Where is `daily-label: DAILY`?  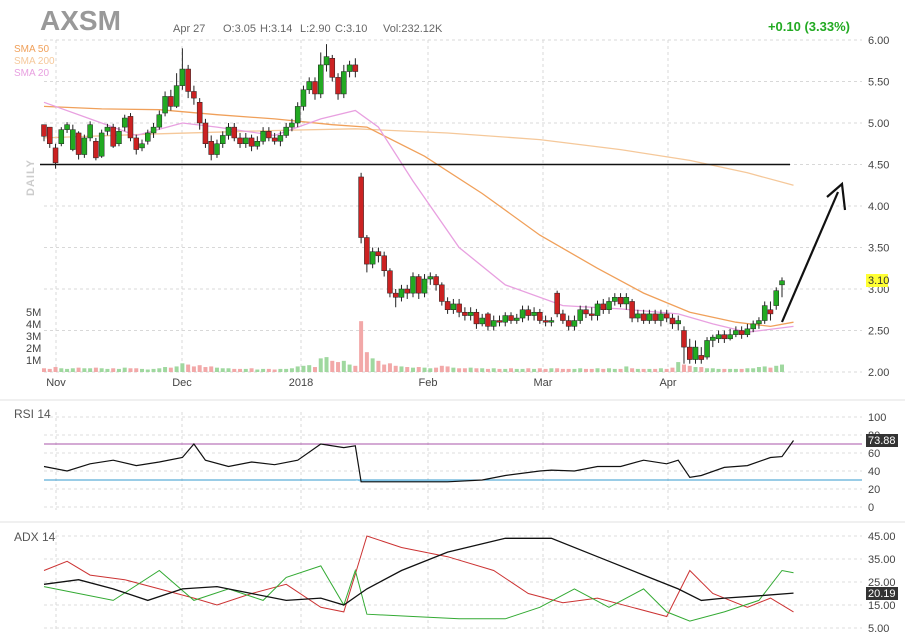 daily-label: DAILY is located at coordinates (31, 177).